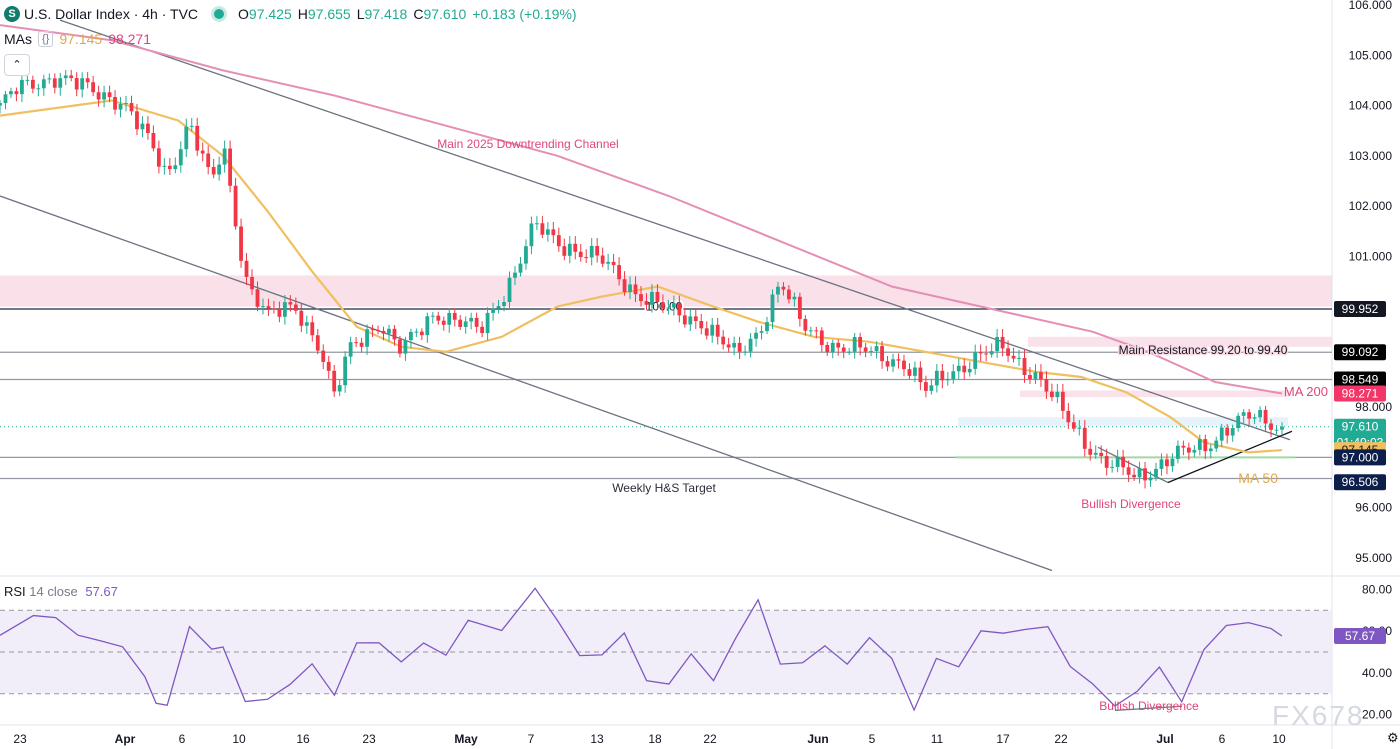 This screenshot has height=749, width=1400. What do you see at coordinates (1377, 673) in the screenshot?
I see `rsi-axis-tick: 40.00` at bounding box center [1377, 673].